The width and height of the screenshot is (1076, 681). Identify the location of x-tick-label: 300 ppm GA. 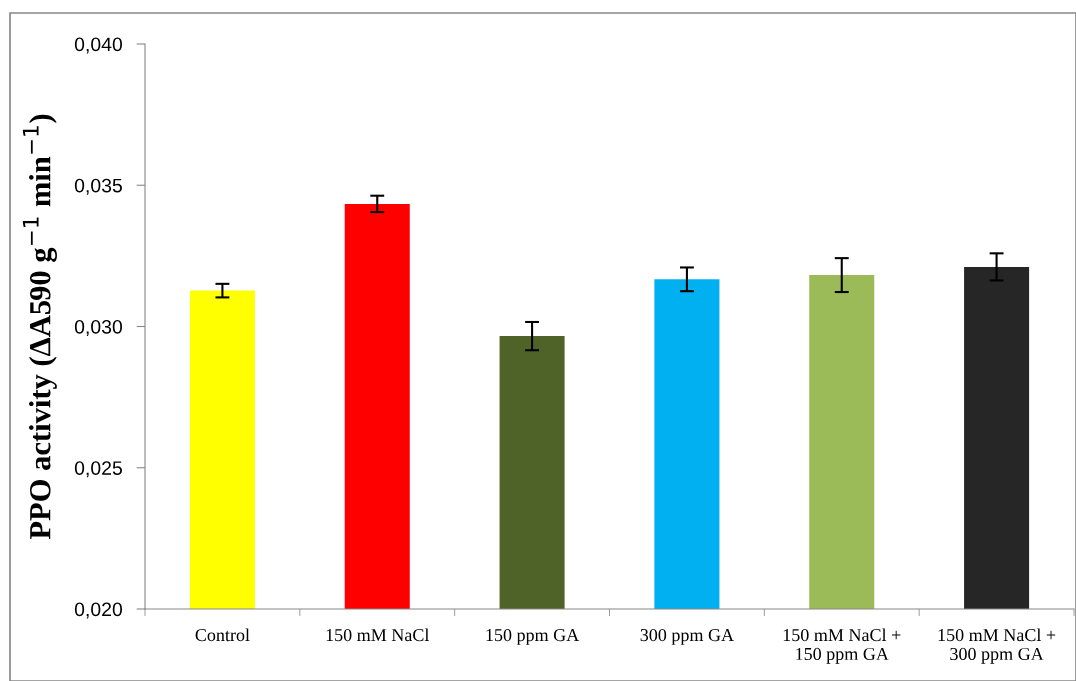
(687, 636).